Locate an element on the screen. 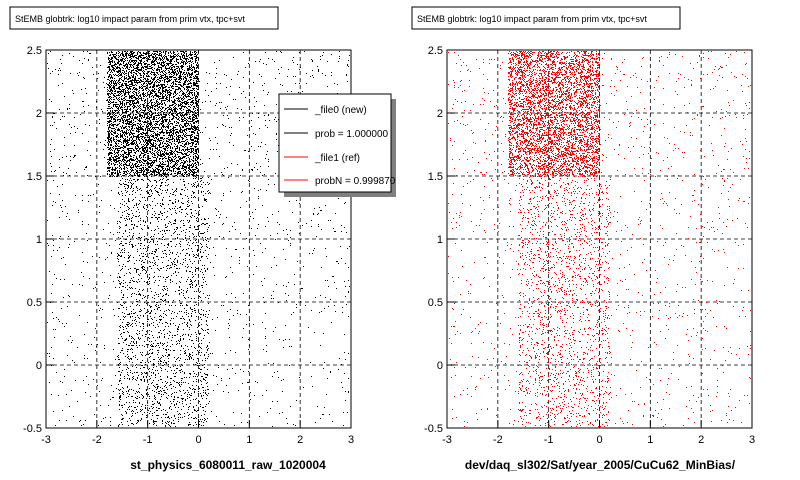 This screenshot has height=480, width=800. right-x-tick: -3 is located at coordinates (447, 440).